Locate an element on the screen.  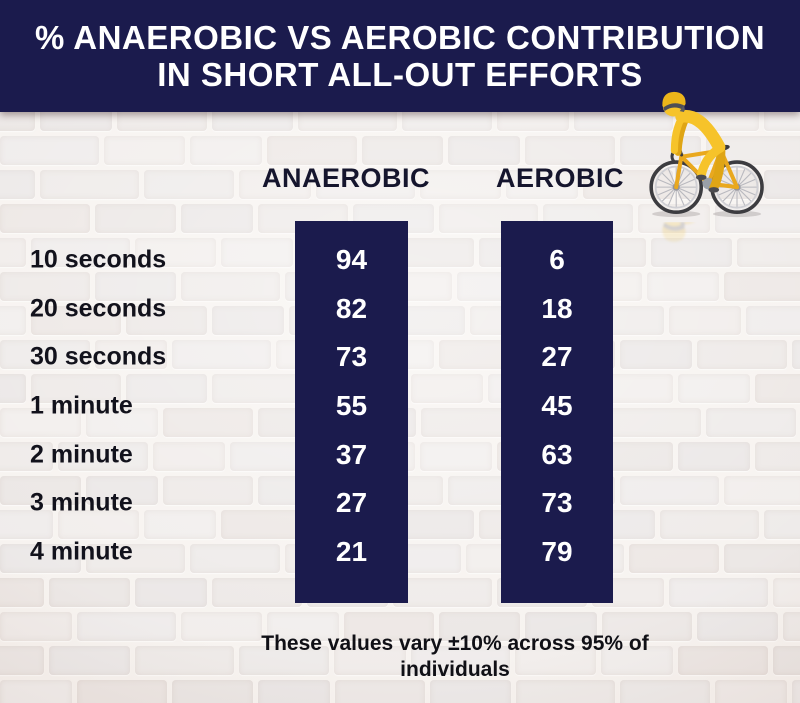
anaerobic-value: 21 is located at coordinates (351, 551).